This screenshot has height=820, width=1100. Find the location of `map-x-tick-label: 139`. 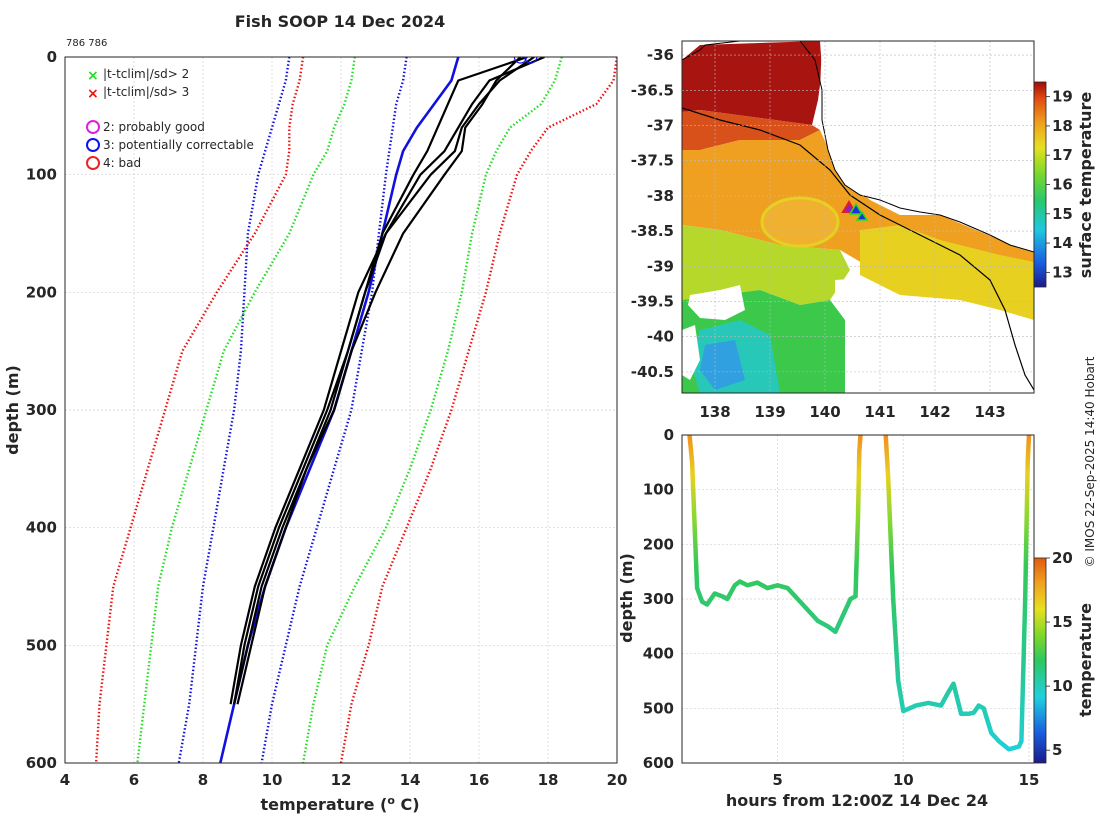

map-x-tick-label: 139 is located at coordinates (769, 412).